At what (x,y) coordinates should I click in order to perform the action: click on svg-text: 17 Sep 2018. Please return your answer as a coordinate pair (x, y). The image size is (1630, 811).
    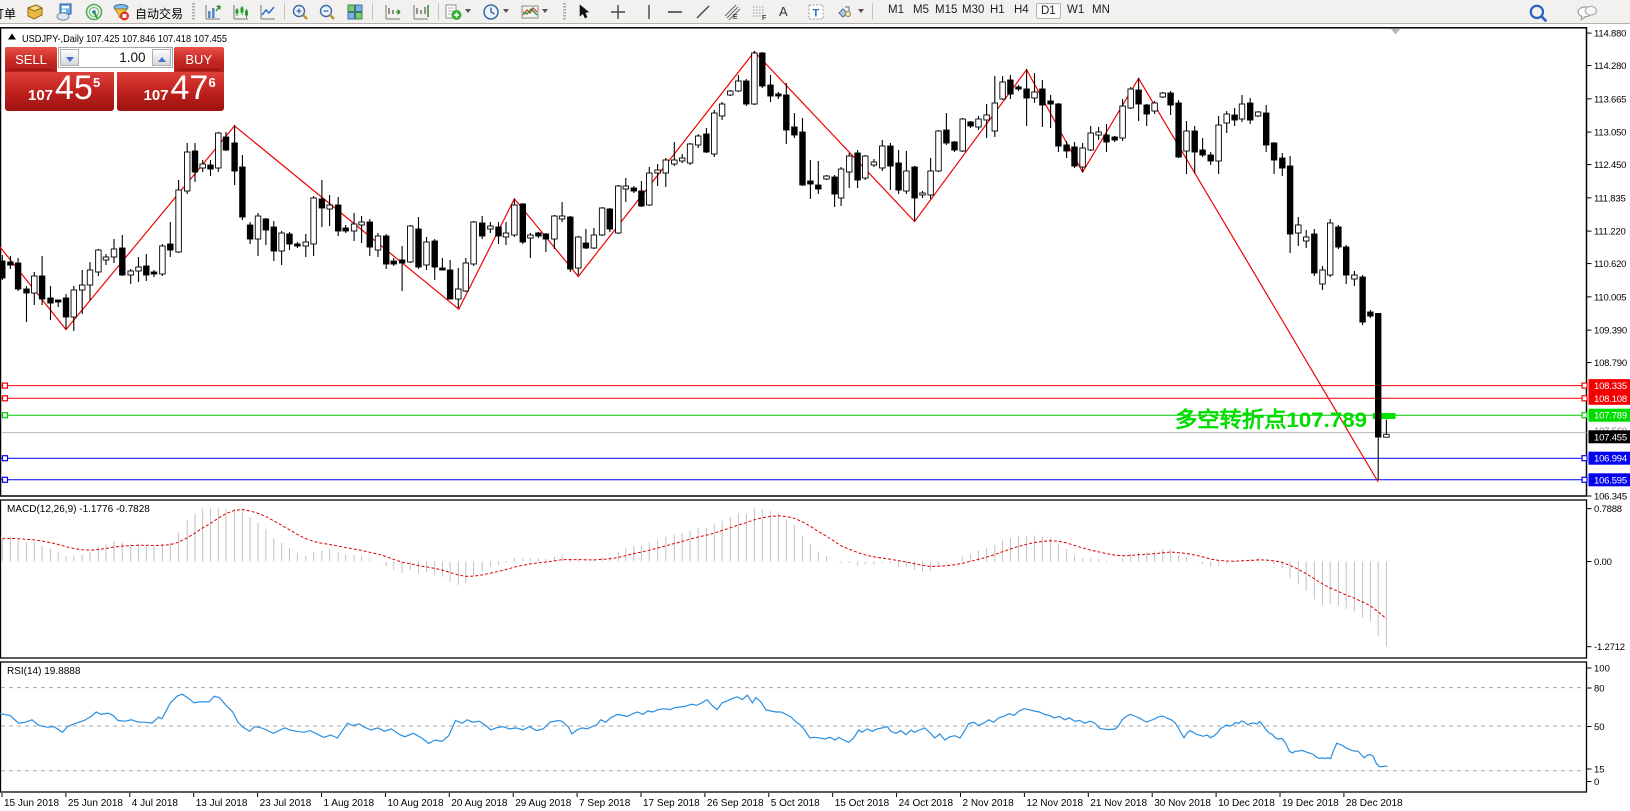
    Looking at the image, I should click on (671, 803).